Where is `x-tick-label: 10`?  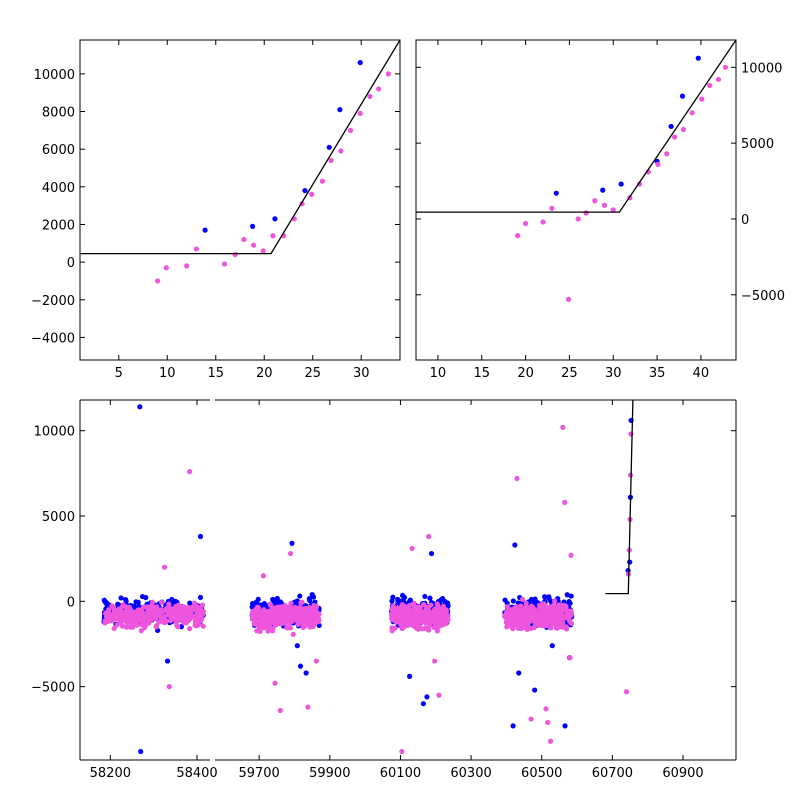 x-tick-label: 10 is located at coordinates (167, 373).